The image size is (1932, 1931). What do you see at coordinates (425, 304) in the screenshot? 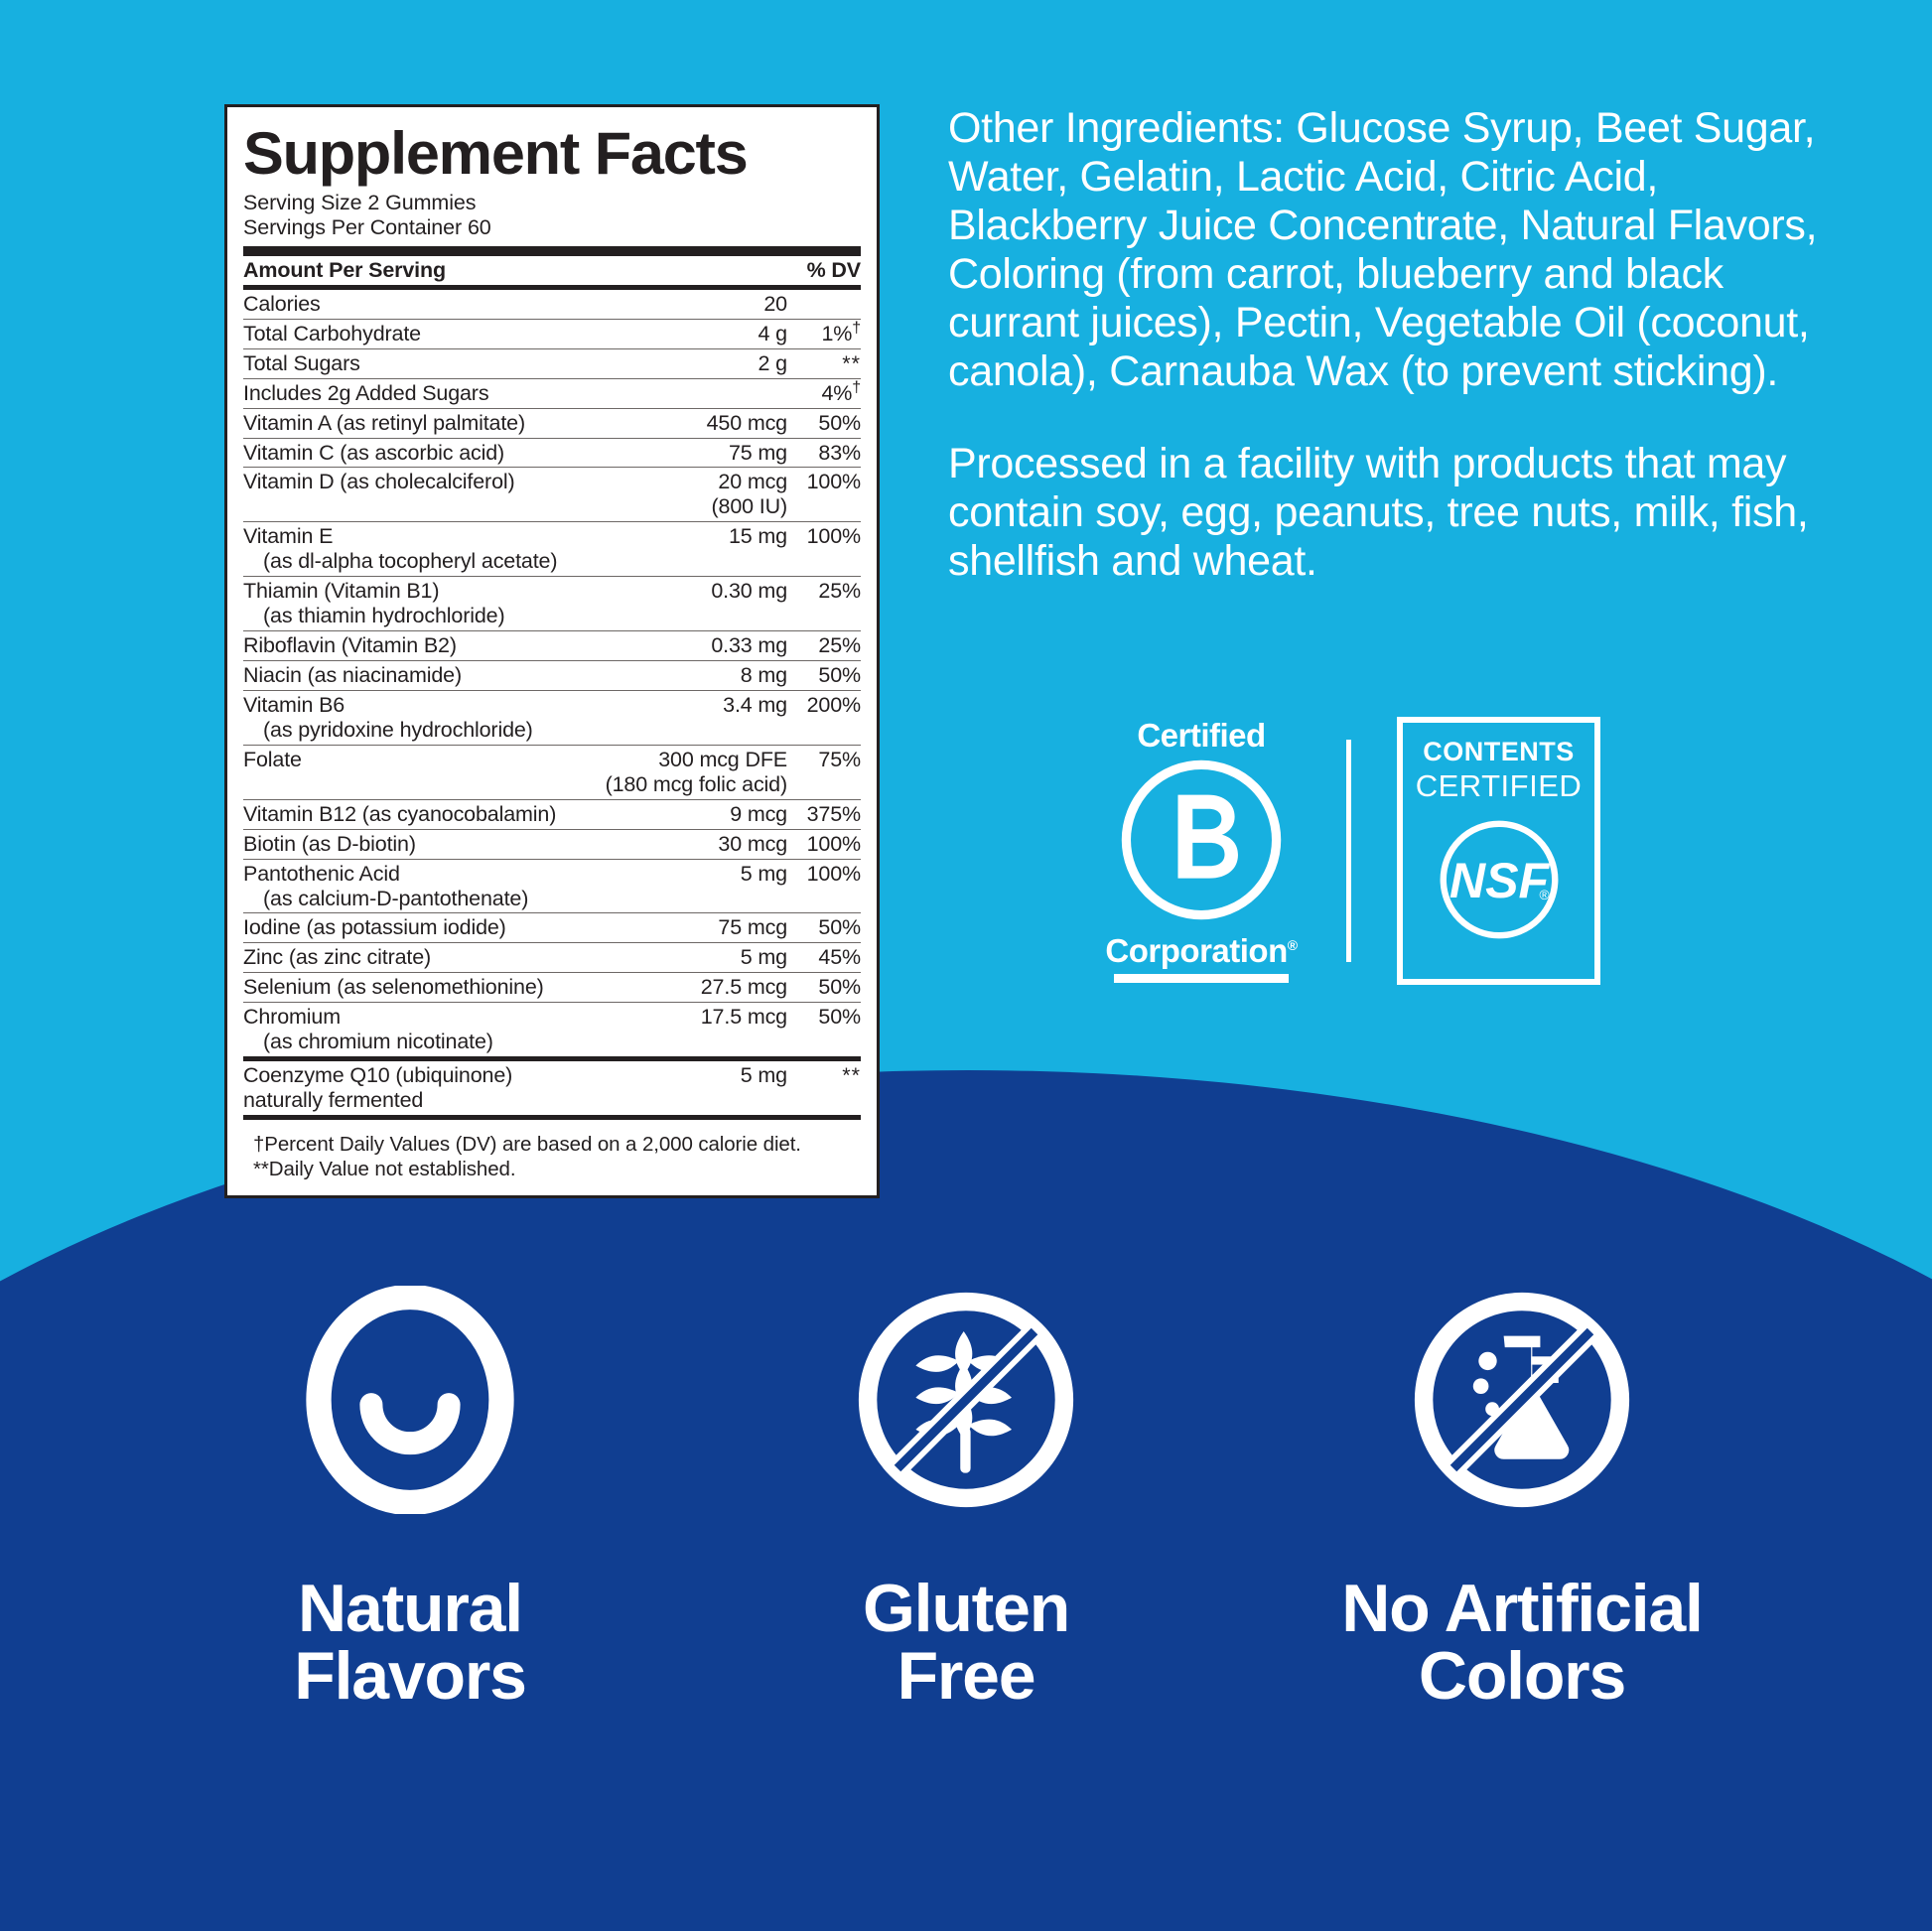
I see `nutrient-name: Calories` at bounding box center [425, 304].